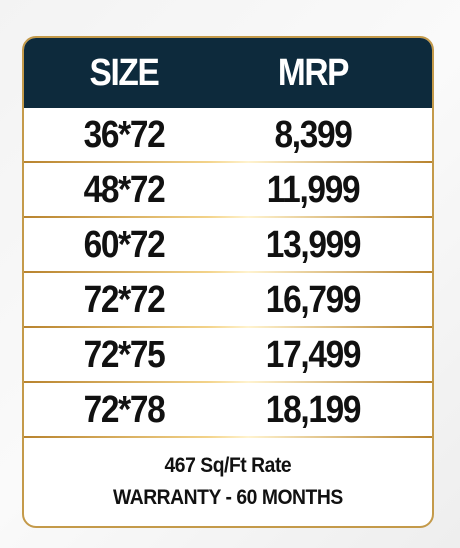 The height and width of the screenshot is (548, 460). I want to click on footer-line: 467 Sq/Ft Rate, so click(228, 465).